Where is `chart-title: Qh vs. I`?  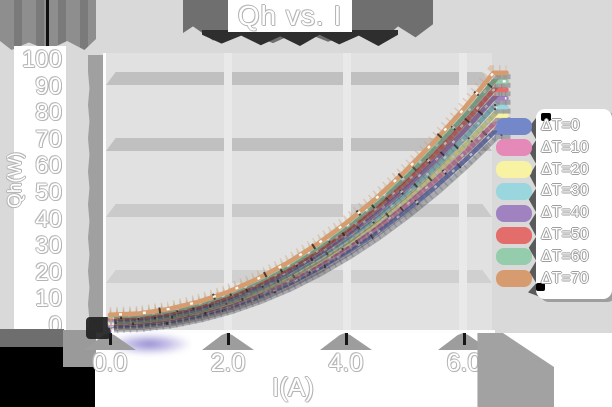 chart-title: Qh vs. I is located at coordinates (290, 15).